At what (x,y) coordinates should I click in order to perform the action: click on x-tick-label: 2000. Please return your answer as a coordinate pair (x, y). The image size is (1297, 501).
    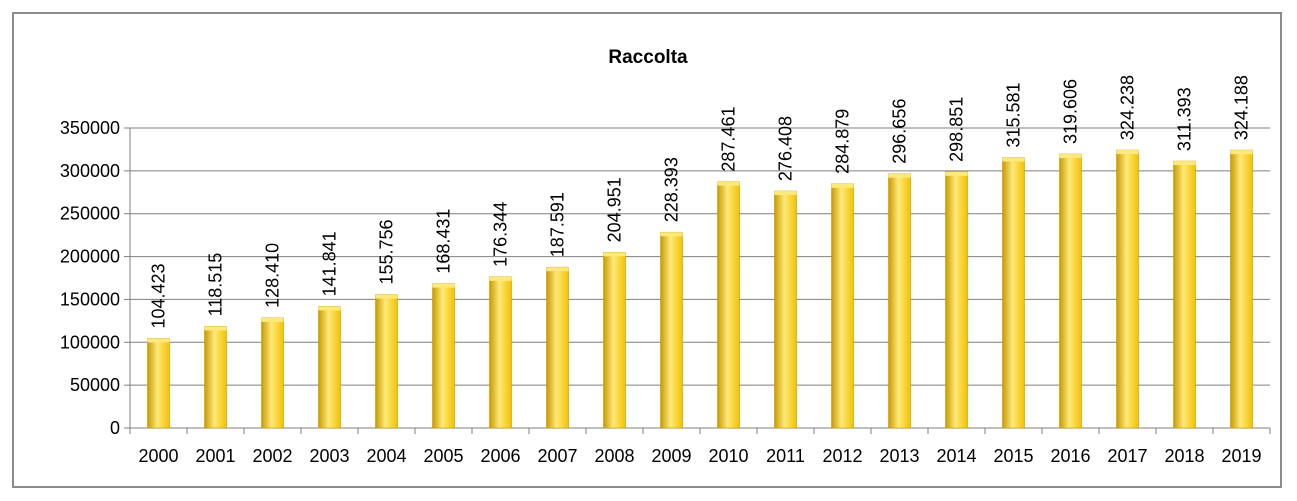
    Looking at the image, I should click on (158, 456).